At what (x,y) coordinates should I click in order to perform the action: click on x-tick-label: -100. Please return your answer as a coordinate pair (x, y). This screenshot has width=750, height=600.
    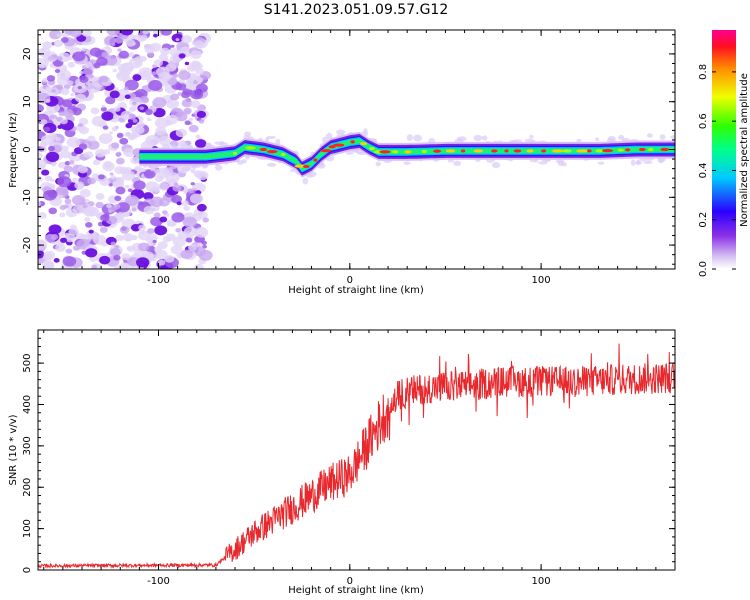
    Looking at the image, I should click on (158, 581).